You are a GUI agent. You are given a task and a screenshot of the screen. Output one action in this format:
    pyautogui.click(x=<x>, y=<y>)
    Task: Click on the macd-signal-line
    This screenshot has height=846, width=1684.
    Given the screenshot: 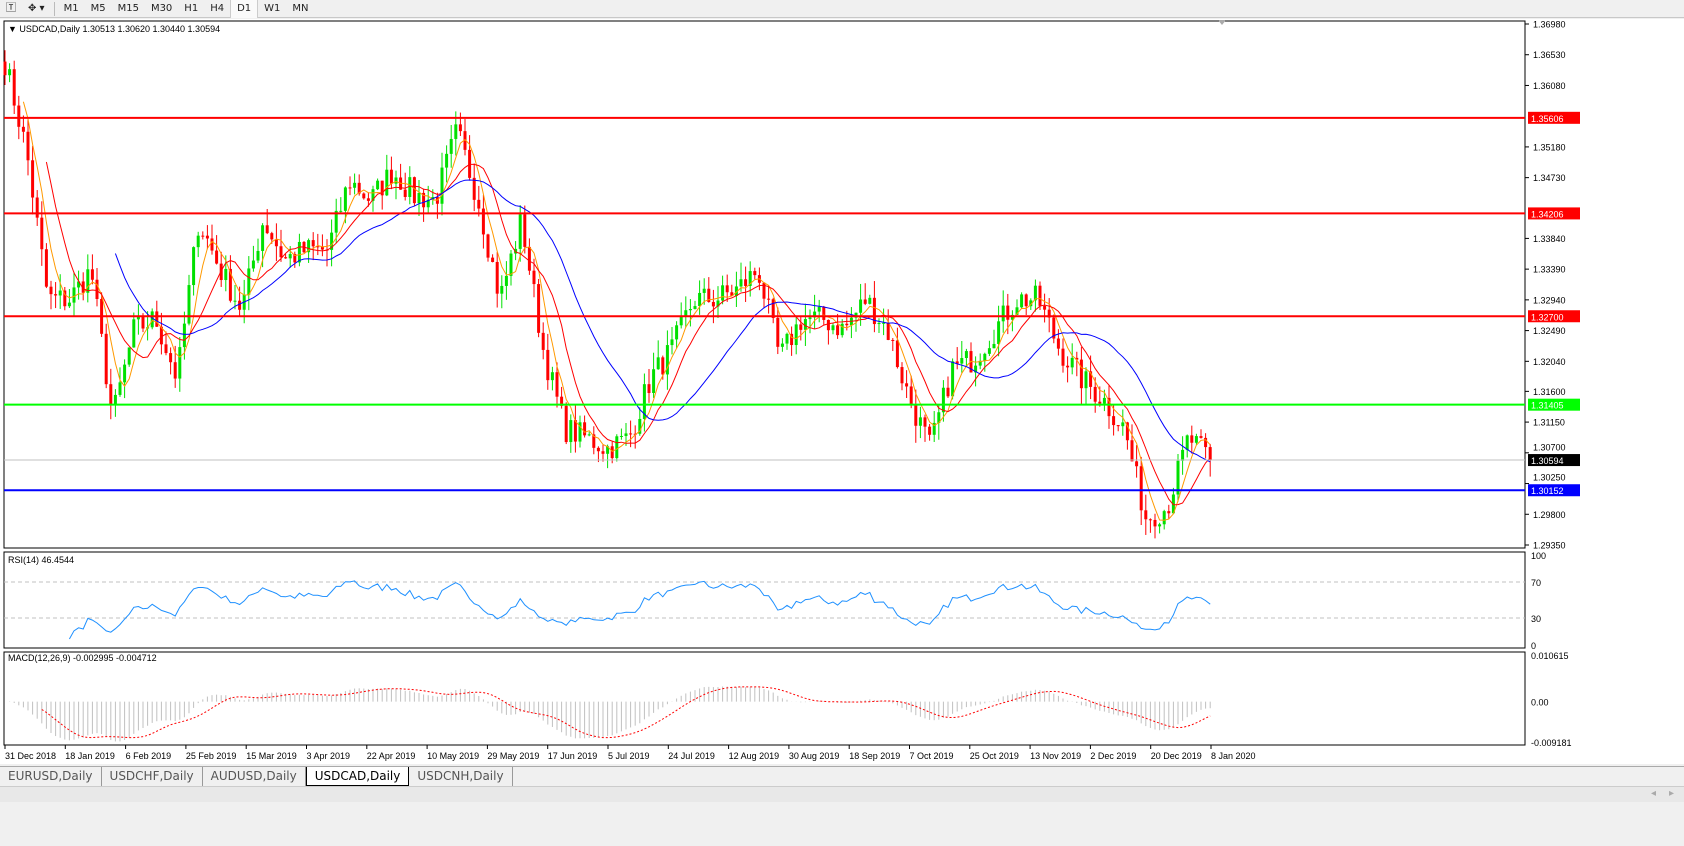 What is the action you would take?
    pyautogui.click(x=626, y=712)
    